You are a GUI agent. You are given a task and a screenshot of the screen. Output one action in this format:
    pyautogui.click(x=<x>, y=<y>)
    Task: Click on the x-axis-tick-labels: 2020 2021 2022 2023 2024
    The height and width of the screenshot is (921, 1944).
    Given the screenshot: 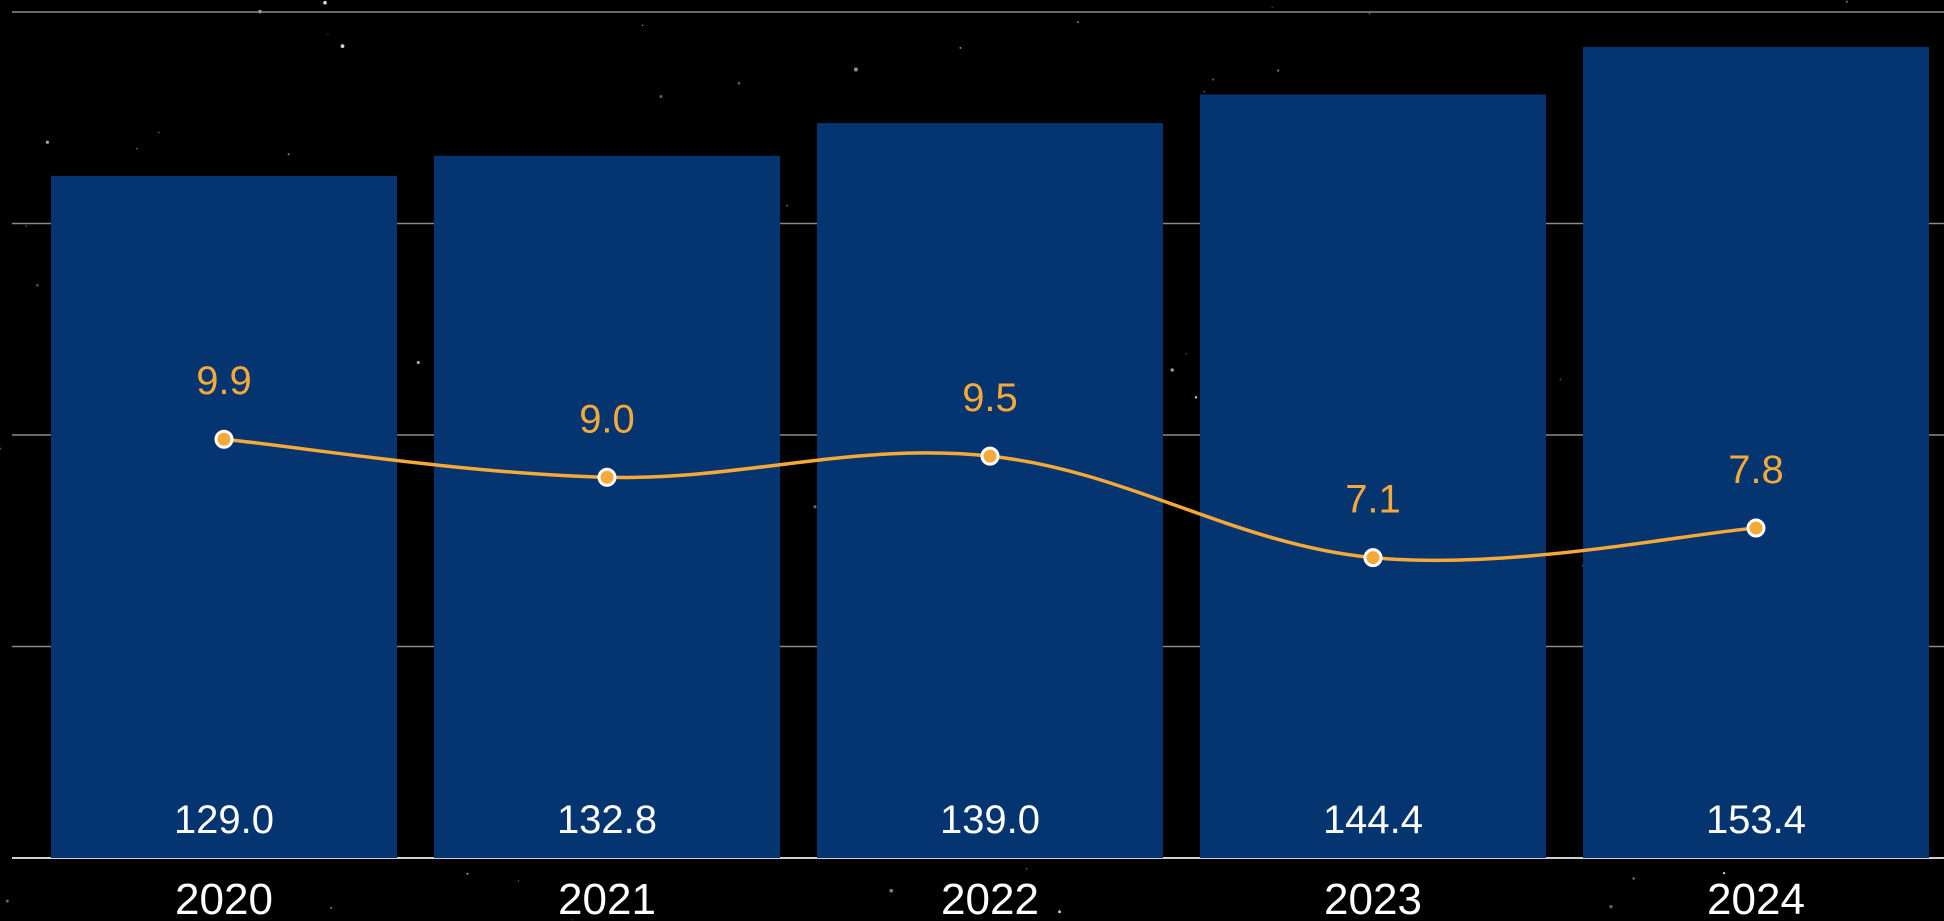 What is the action you would take?
    pyautogui.click(x=990, y=898)
    